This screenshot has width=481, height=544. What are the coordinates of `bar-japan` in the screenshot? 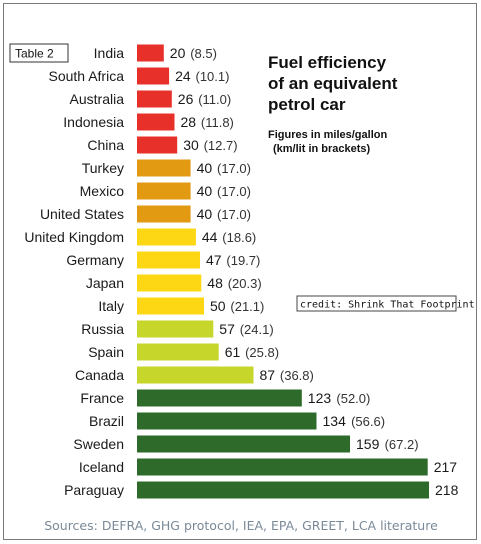 It's located at (169, 283).